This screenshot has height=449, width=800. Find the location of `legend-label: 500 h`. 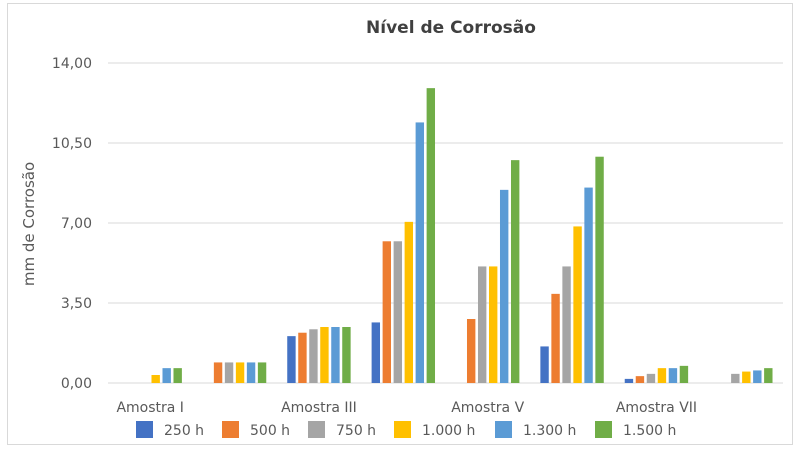

legend-label: 500 h is located at coordinates (270, 431).